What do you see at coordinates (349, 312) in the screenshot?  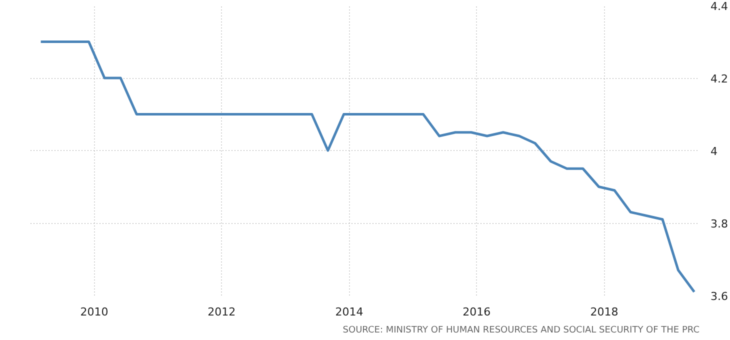 I see `x-tick-label: 2014` at bounding box center [349, 312].